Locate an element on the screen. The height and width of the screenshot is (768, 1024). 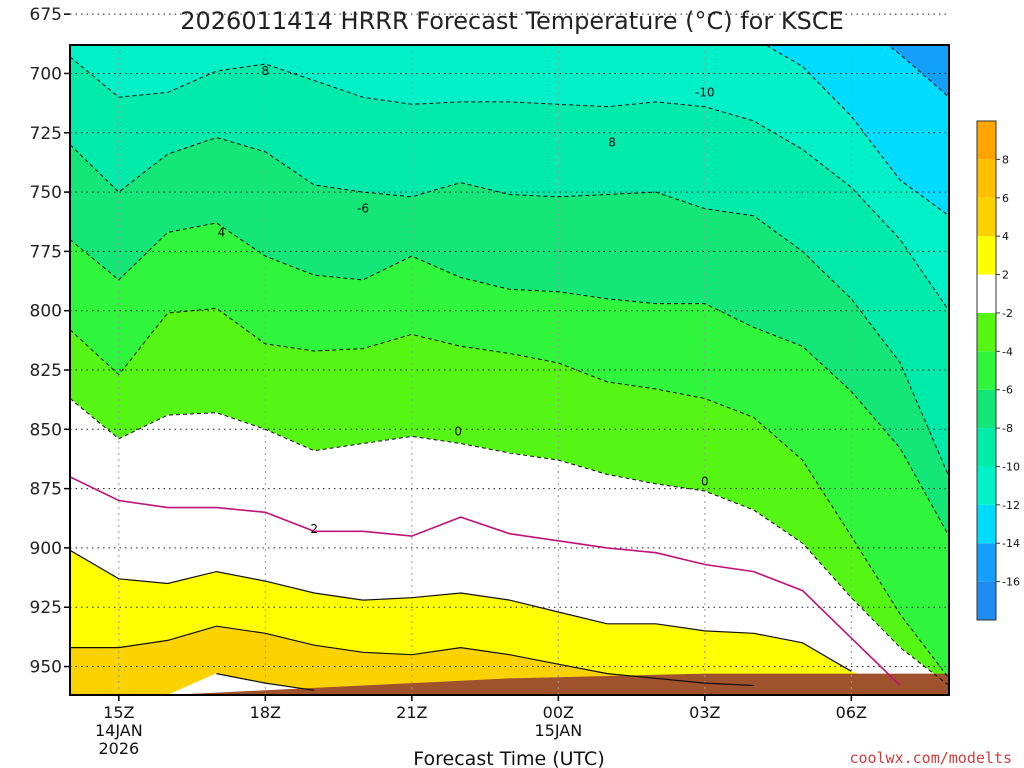
x-tick-label-15Z: 15Z is located at coordinates (118, 712).